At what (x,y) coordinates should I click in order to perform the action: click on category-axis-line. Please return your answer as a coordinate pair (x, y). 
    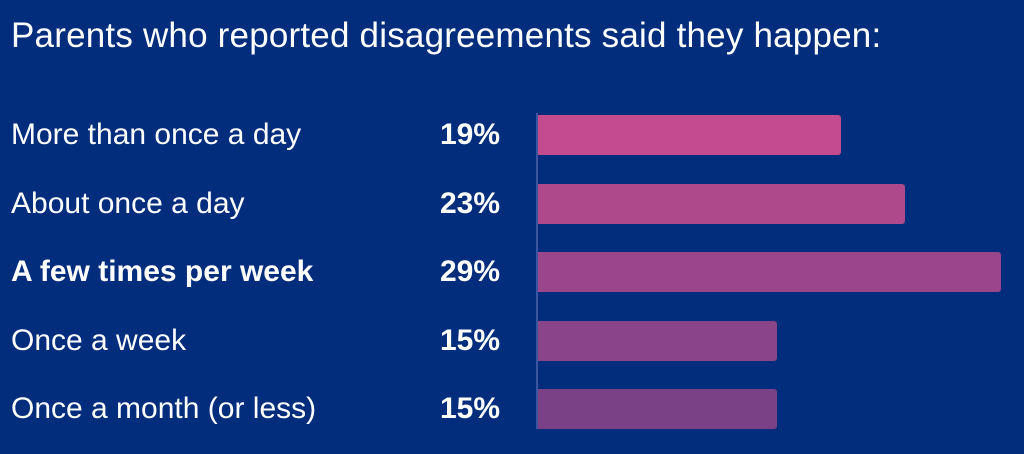
    Looking at the image, I should click on (537, 271).